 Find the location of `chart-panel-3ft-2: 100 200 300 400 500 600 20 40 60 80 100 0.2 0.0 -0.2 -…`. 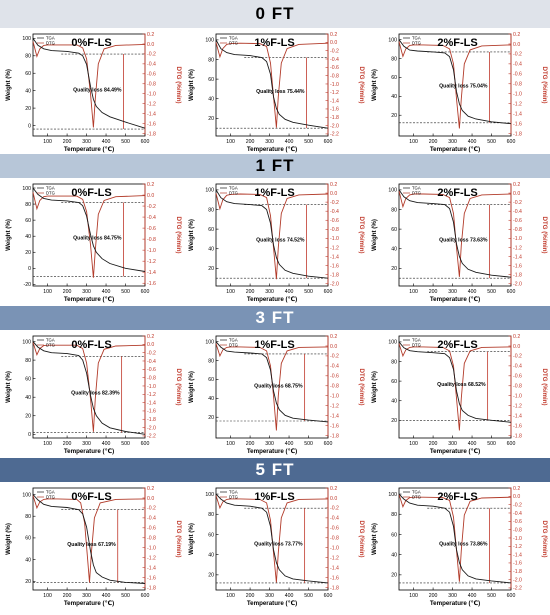

chart-panel-3ft-2: 100 200 300 400 500 600 20 40 60 80 100 0.2 0.0 -0.2 -… is located at coordinates (459, 394).